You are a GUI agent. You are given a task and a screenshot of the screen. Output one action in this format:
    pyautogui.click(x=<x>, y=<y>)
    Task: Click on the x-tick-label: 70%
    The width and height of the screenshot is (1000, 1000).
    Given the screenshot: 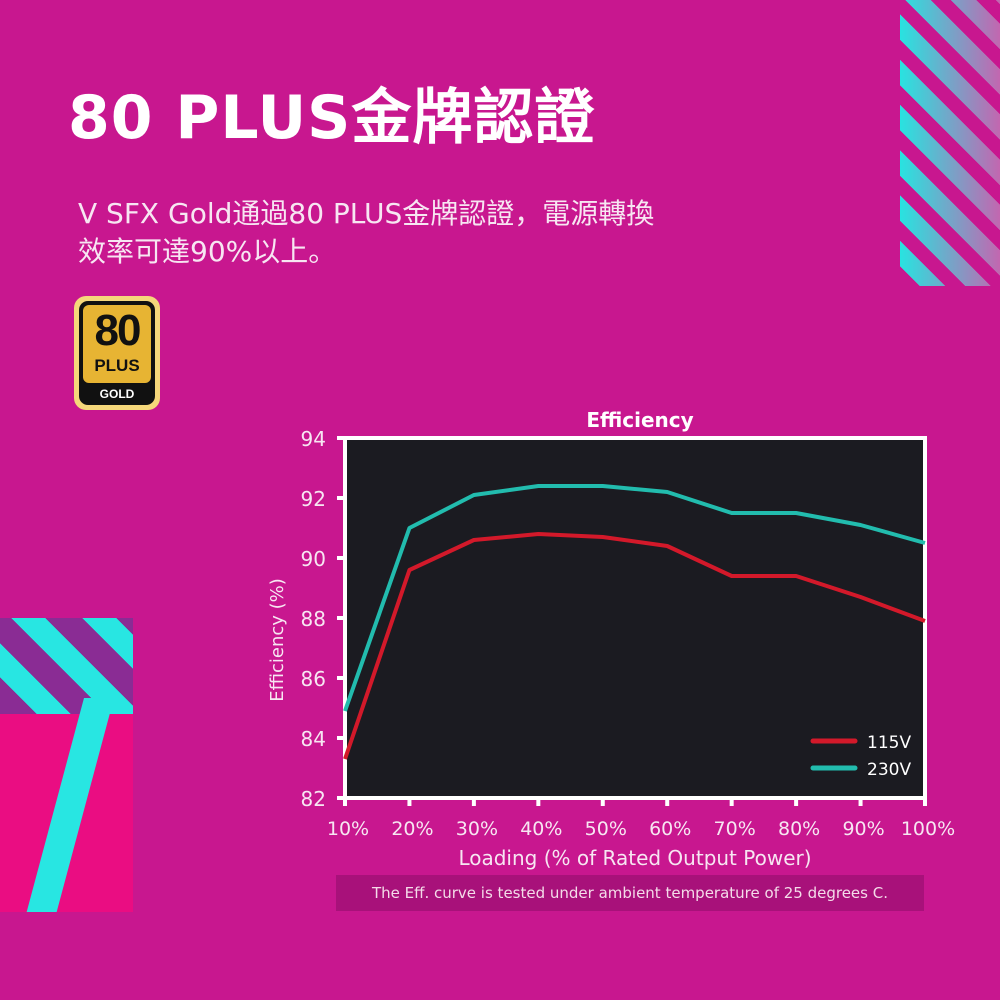 What is the action you would take?
    pyautogui.click(x=735, y=829)
    